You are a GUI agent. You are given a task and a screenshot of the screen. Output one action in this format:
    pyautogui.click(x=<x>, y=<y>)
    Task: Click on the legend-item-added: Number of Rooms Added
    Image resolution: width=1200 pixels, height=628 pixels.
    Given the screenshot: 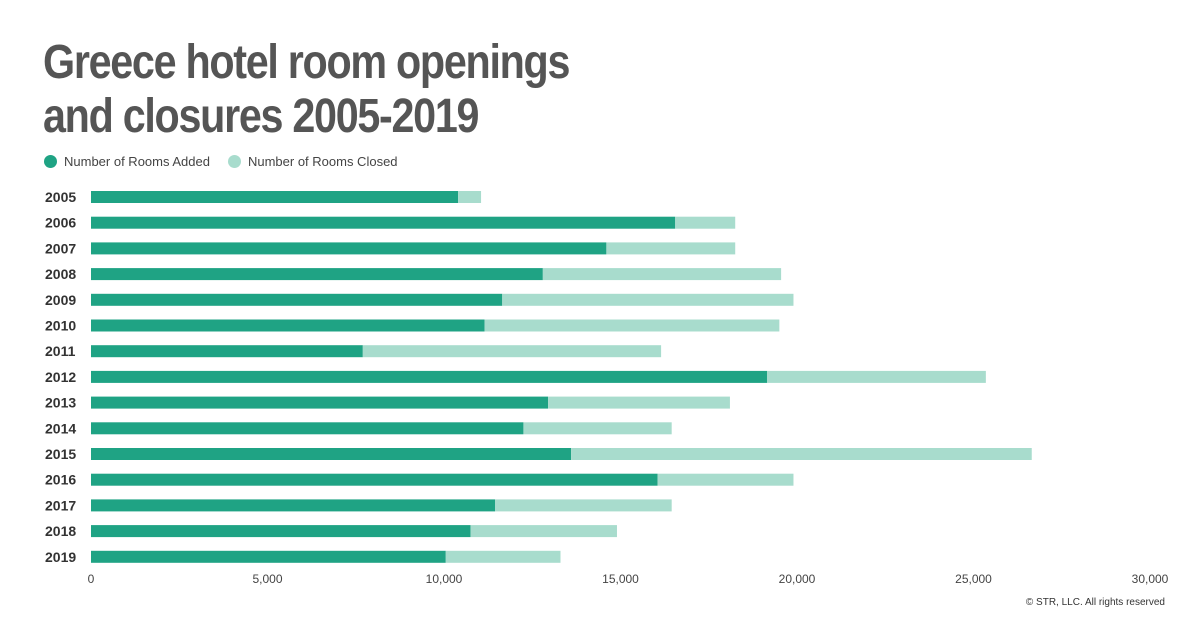 What is the action you would take?
    pyautogui.click(x=127, y=161)
    